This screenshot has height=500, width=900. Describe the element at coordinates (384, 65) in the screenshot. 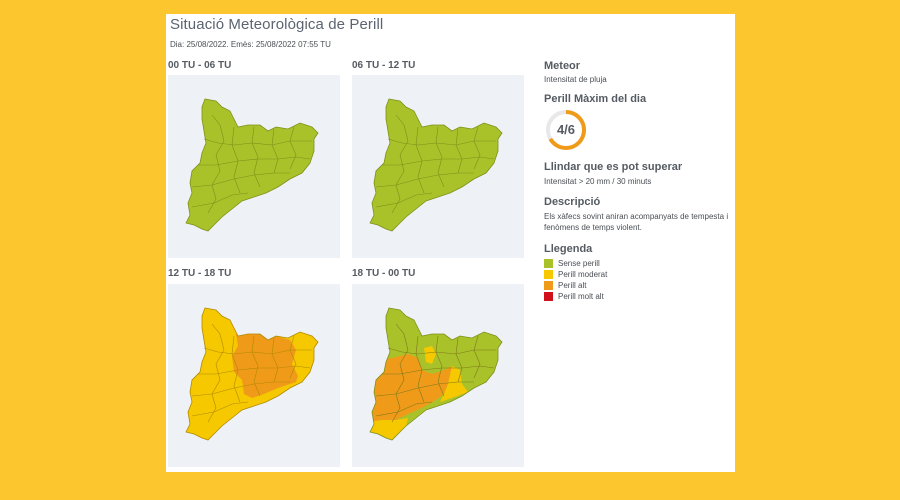

I see `map-label-06-12: 06 TU - 12 TU` at that location.